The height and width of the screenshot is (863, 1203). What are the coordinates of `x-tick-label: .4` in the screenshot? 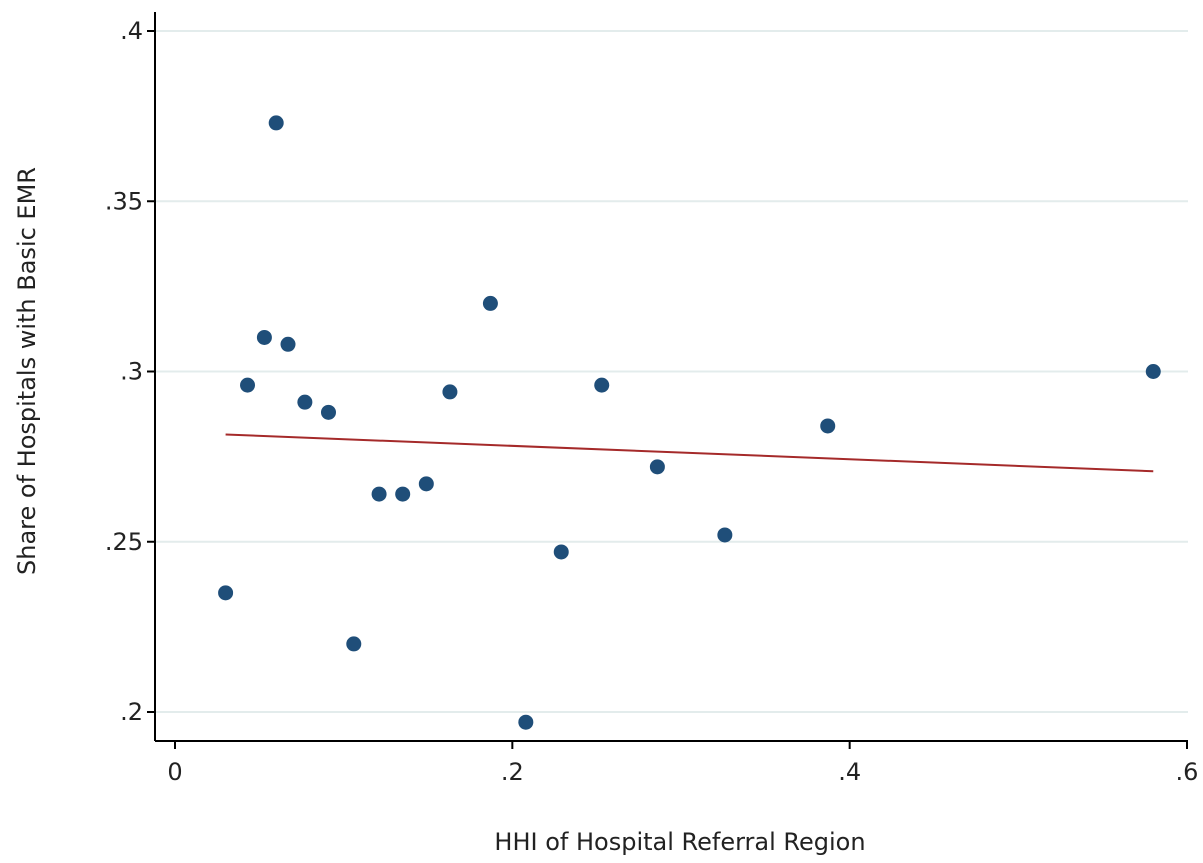 It's located at (849, 772).